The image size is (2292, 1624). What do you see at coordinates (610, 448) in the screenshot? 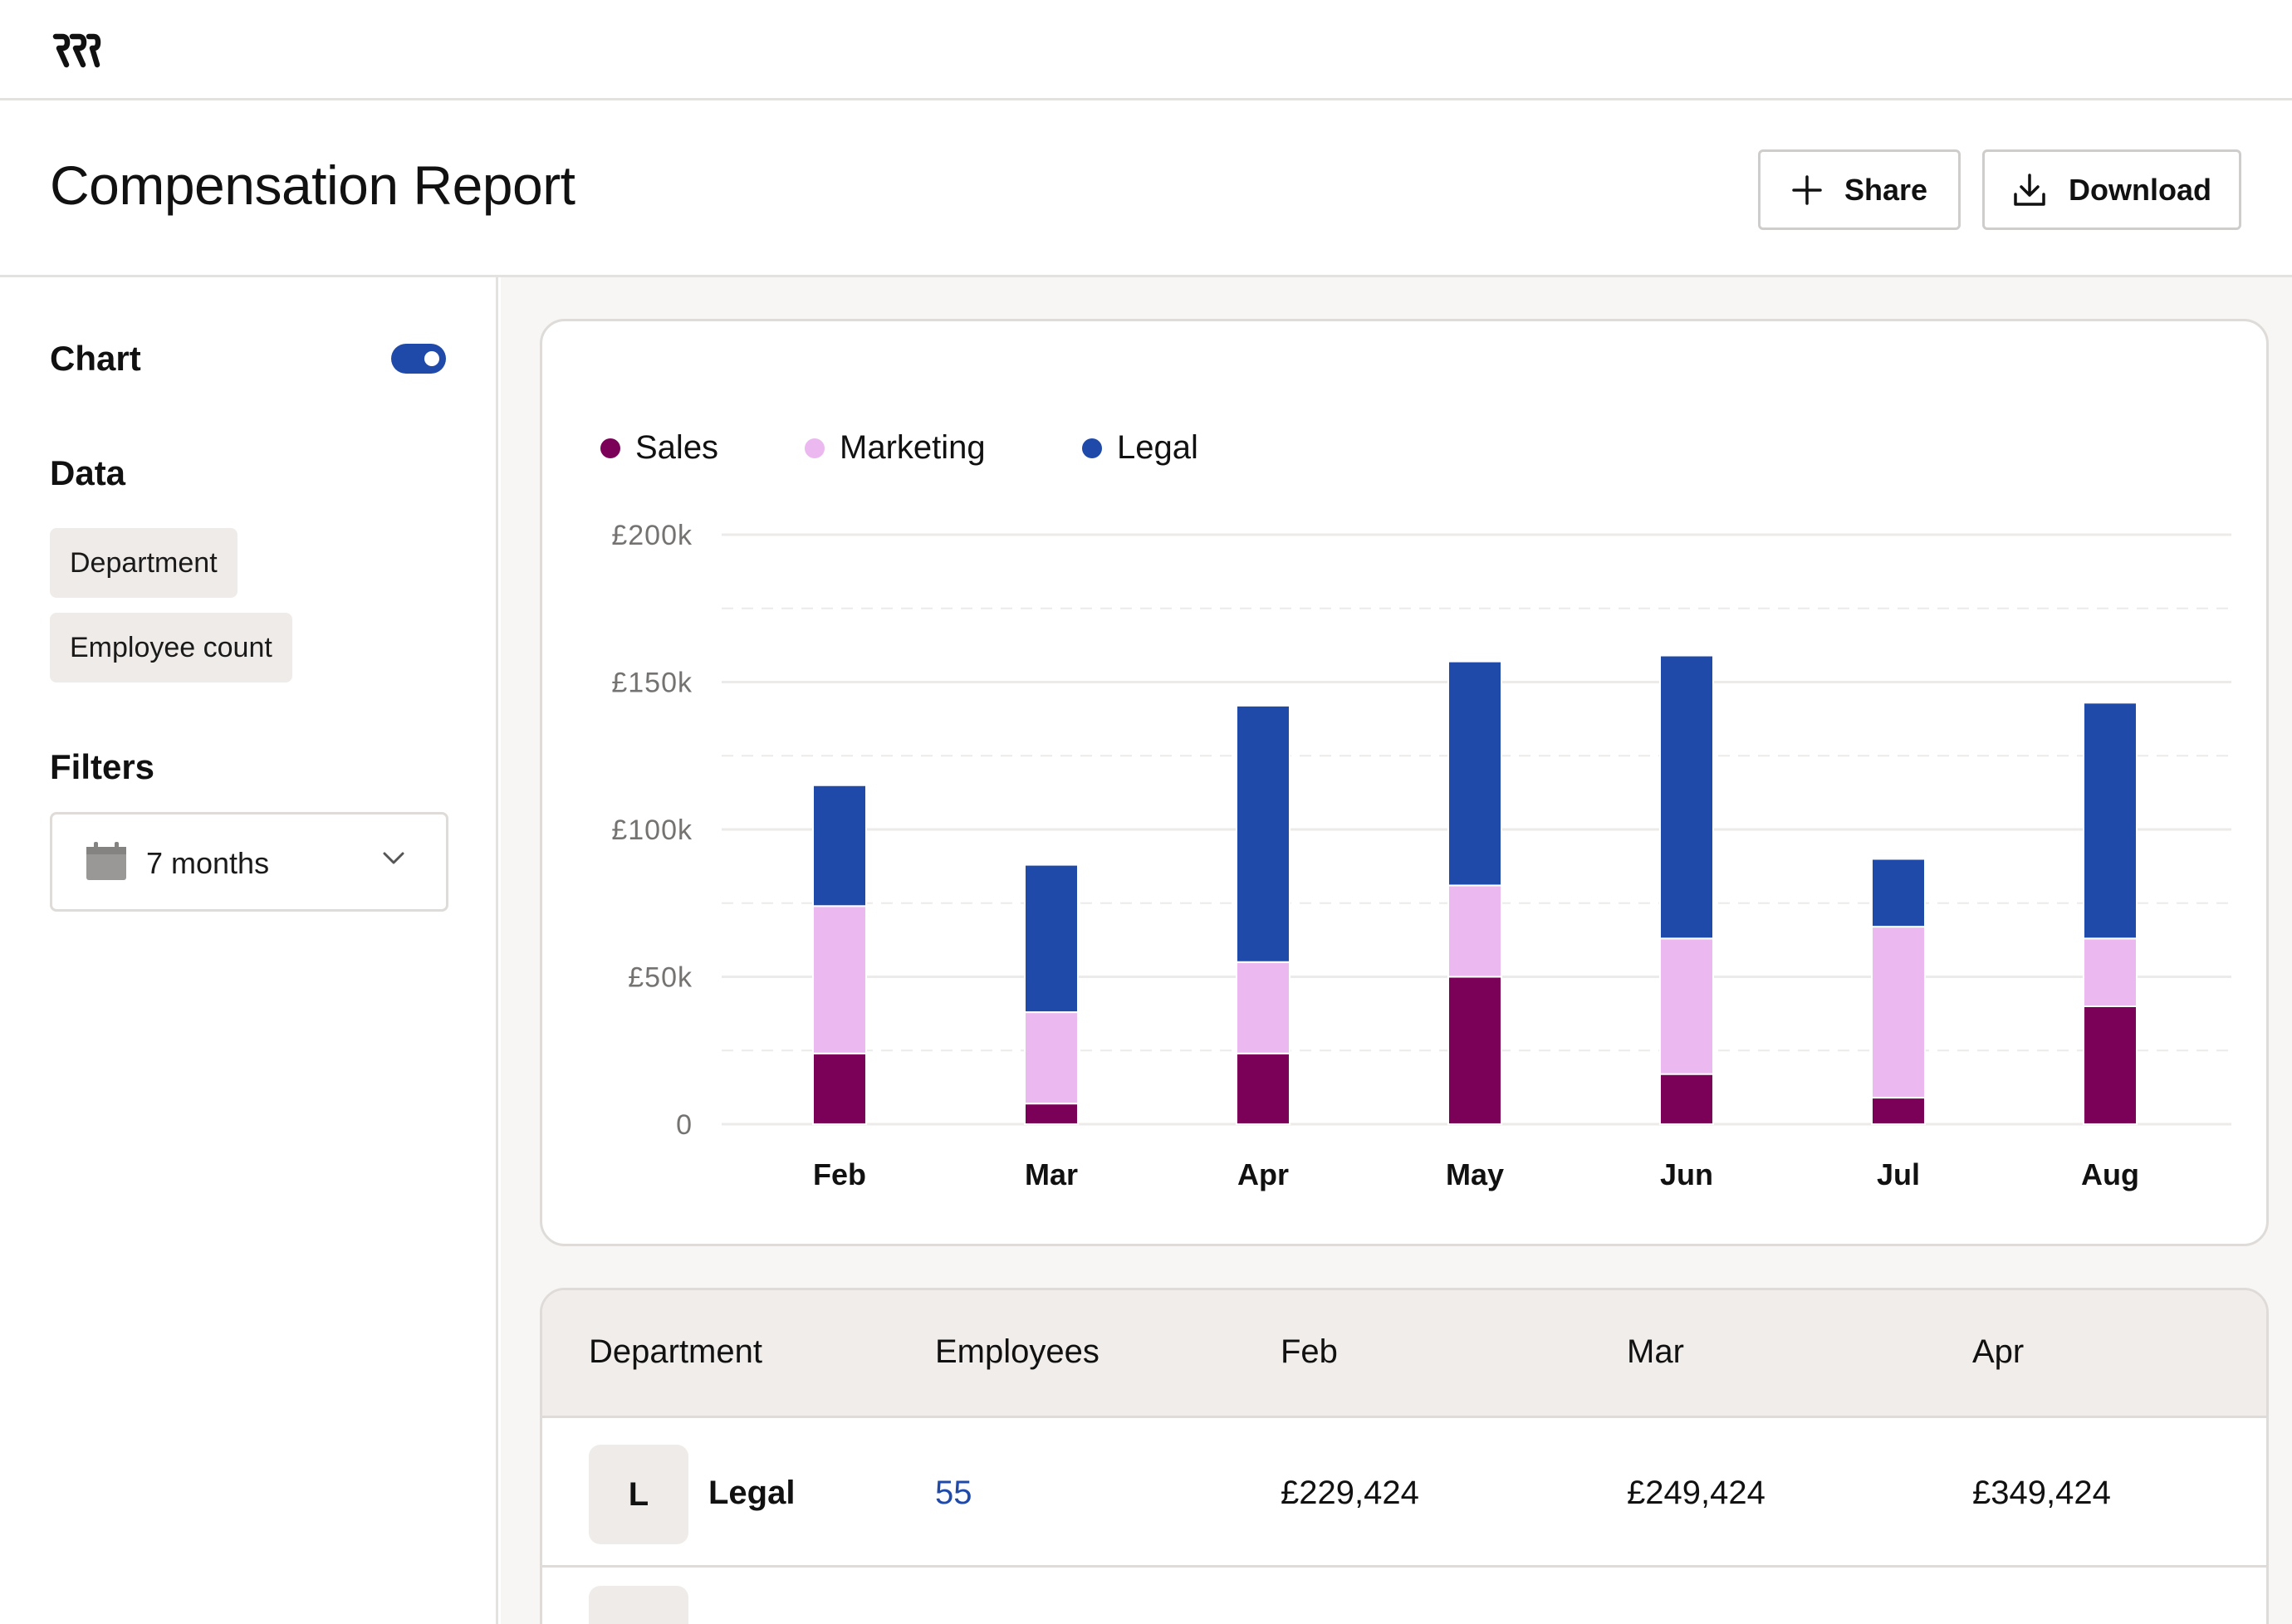
I see `legend-dot-sales` at bounding box center [610, 448].